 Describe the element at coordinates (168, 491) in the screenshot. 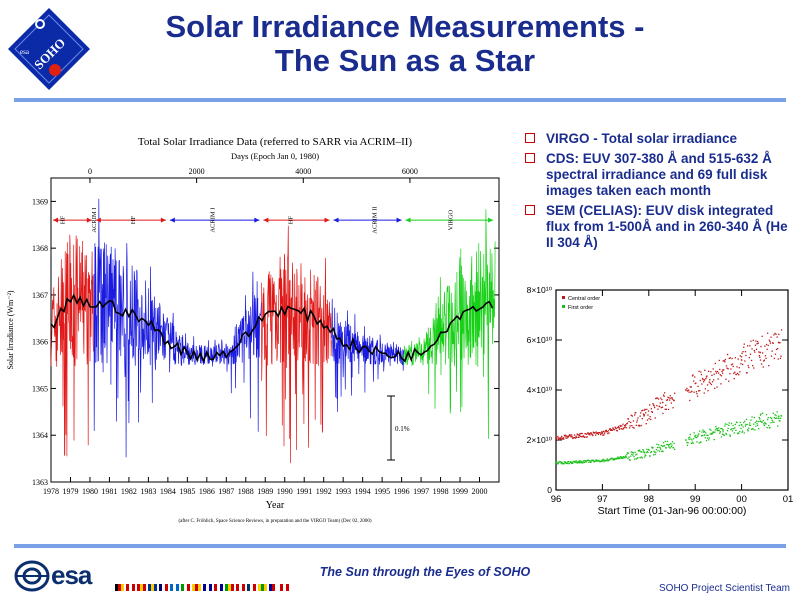

I see `tsi-xtick-label: 1984` at that location.